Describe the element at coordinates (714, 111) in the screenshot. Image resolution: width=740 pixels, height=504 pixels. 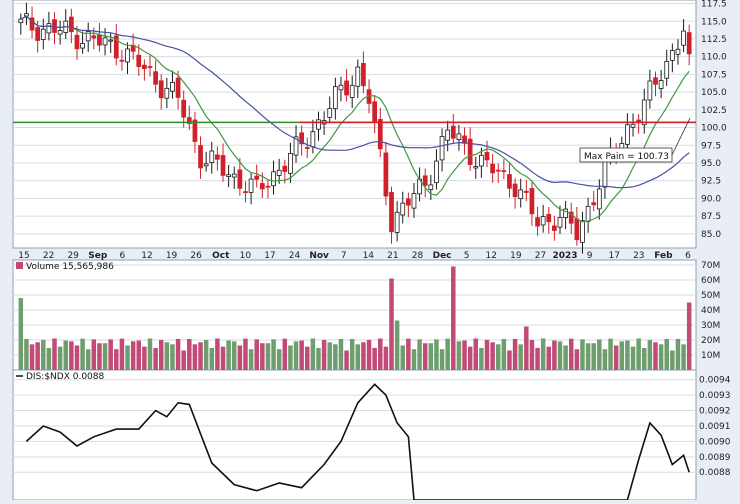
I see `price-y-tick: 102.5` at that location.